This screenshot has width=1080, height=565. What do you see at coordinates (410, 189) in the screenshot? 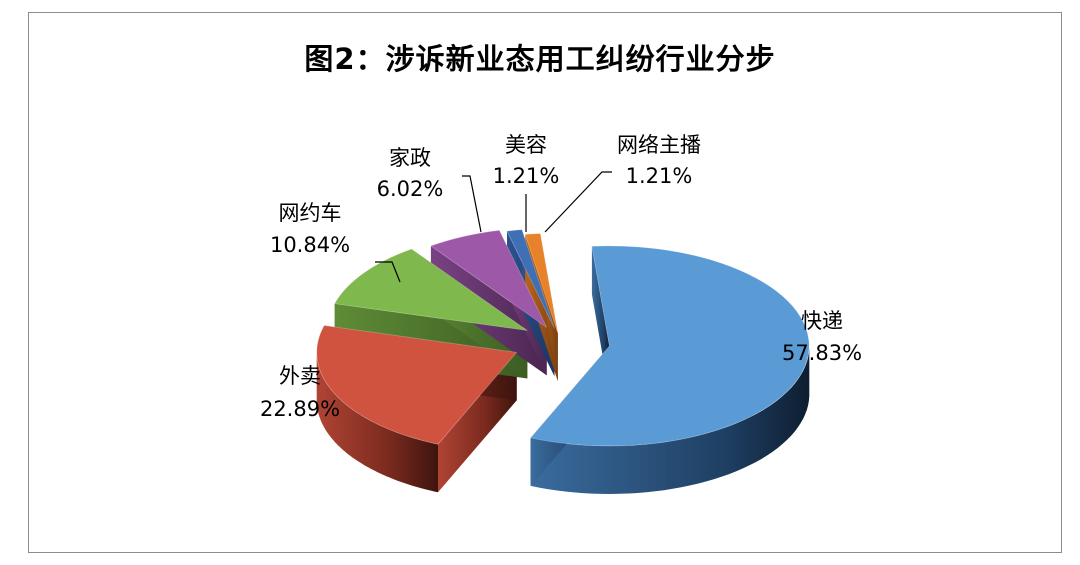
I see `pie-value-label-3: 6.02%` at bounding box center [410, 189].